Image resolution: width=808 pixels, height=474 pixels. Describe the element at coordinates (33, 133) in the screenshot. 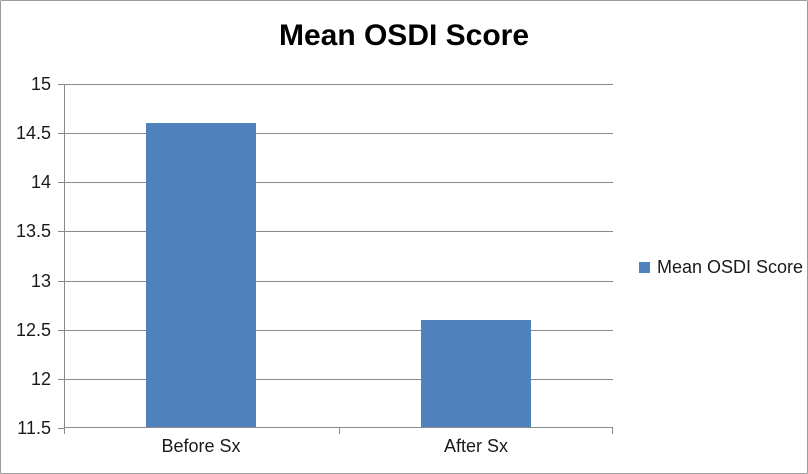

I see `y-tick-label: 14.5` at that location.